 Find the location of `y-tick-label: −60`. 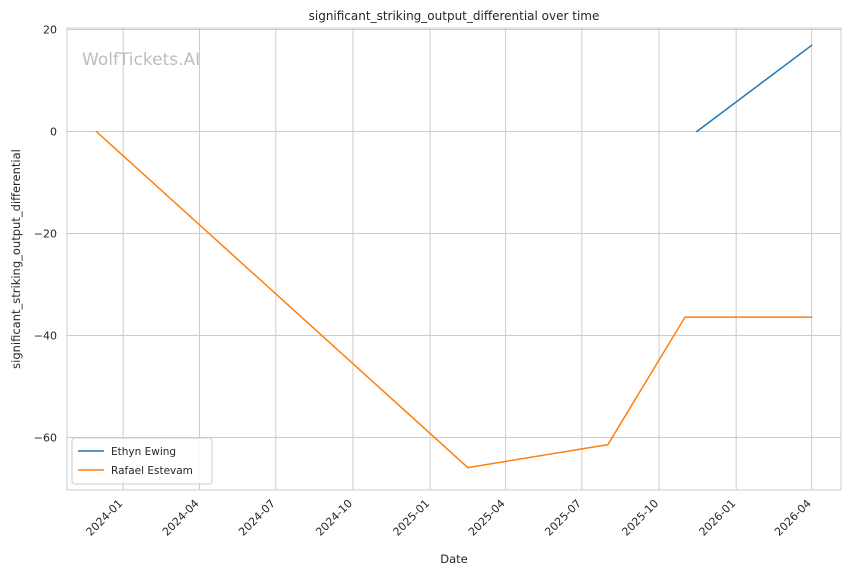

y-tick-label: −60 is located at coordinates (45, 437).